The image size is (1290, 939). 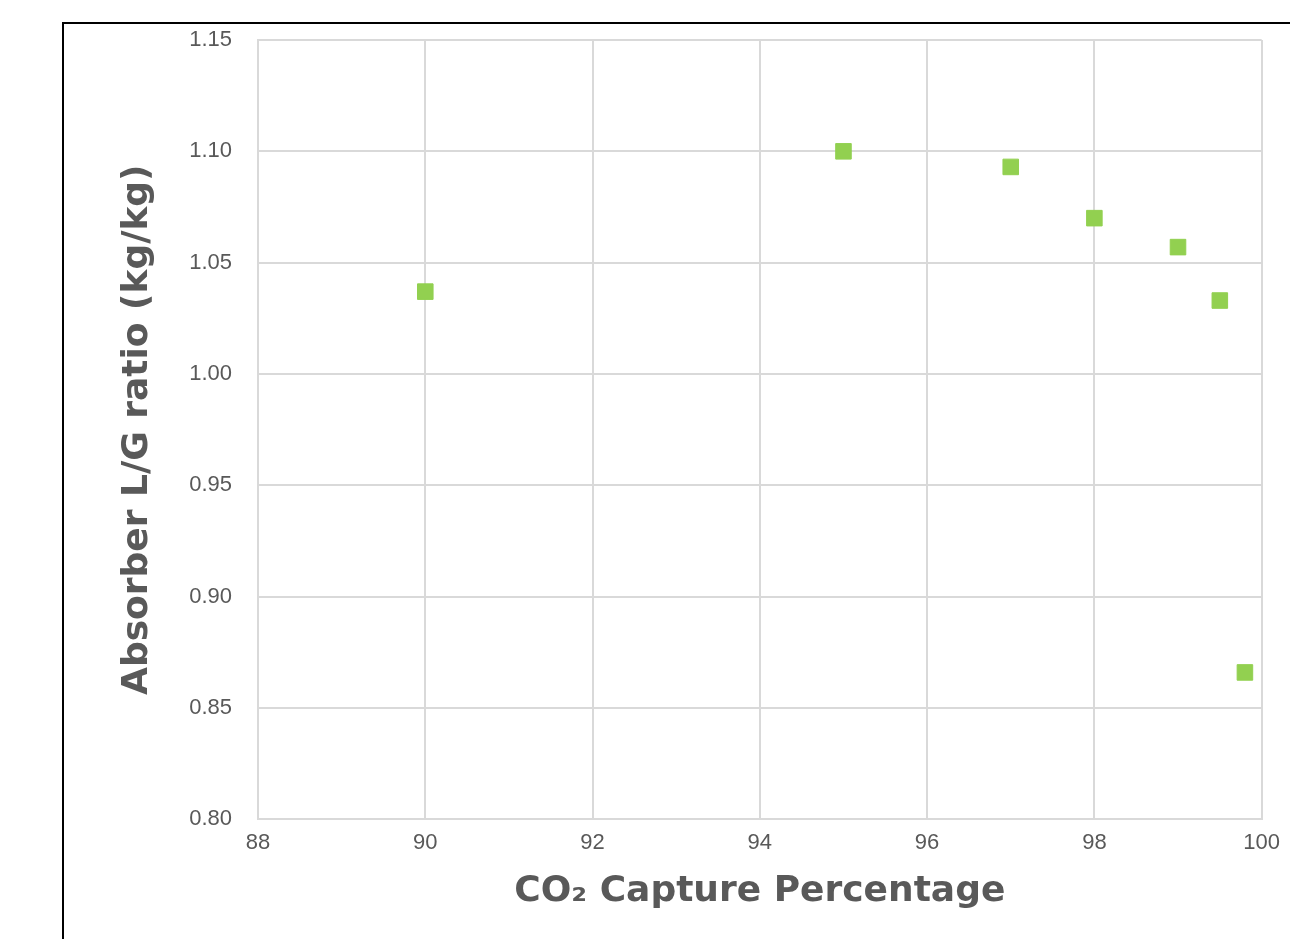 What do you see at coordinates (1094, 841) in the screenshot?
I see `x-tick-label: 98` at bounding box center [1094, 841].